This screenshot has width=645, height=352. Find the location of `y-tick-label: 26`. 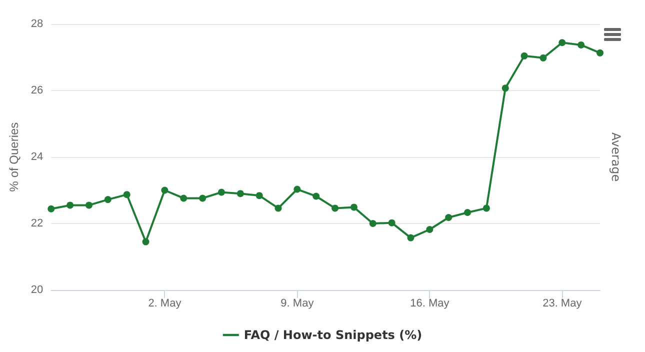

y-tick-label: 26 is located at coordinates (37, 90).